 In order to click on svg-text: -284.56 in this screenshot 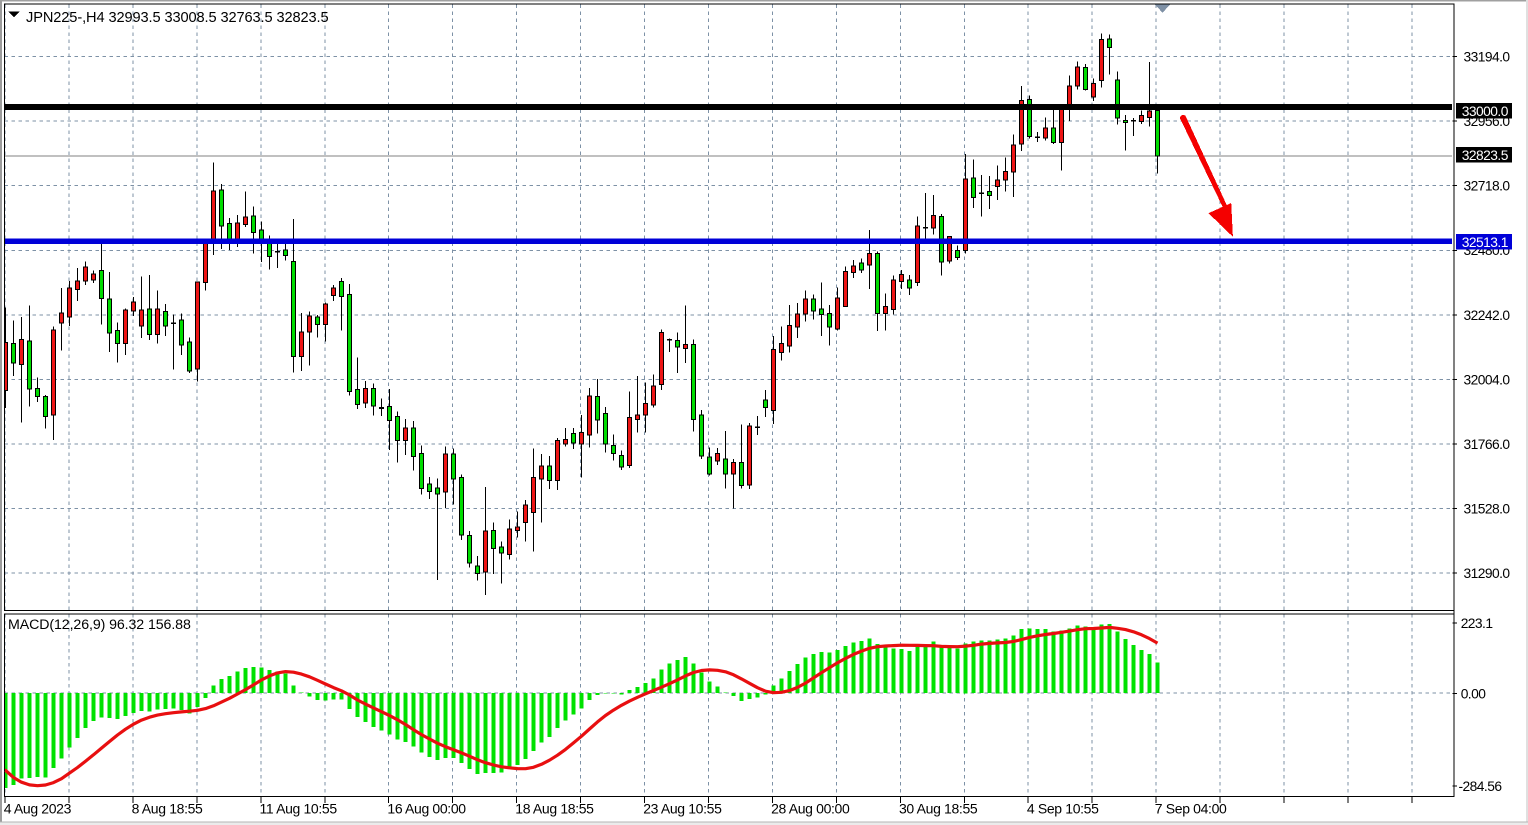, I will do `click(1481, 786)`.